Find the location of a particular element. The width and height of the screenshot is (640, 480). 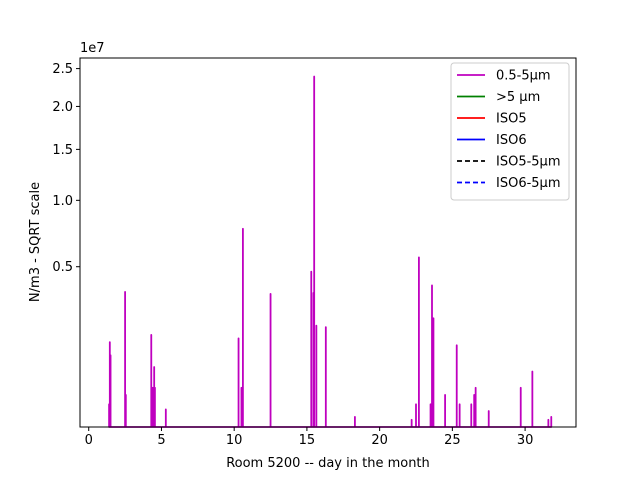

legend-label: ISO5-5μm is located at coordinates (528, 162).